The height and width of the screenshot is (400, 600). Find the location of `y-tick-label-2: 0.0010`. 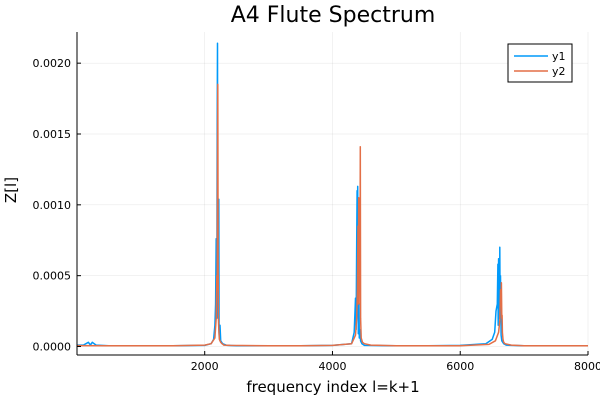

y-tick-label-2: 0.0010 is located at coordinates (52, 205).